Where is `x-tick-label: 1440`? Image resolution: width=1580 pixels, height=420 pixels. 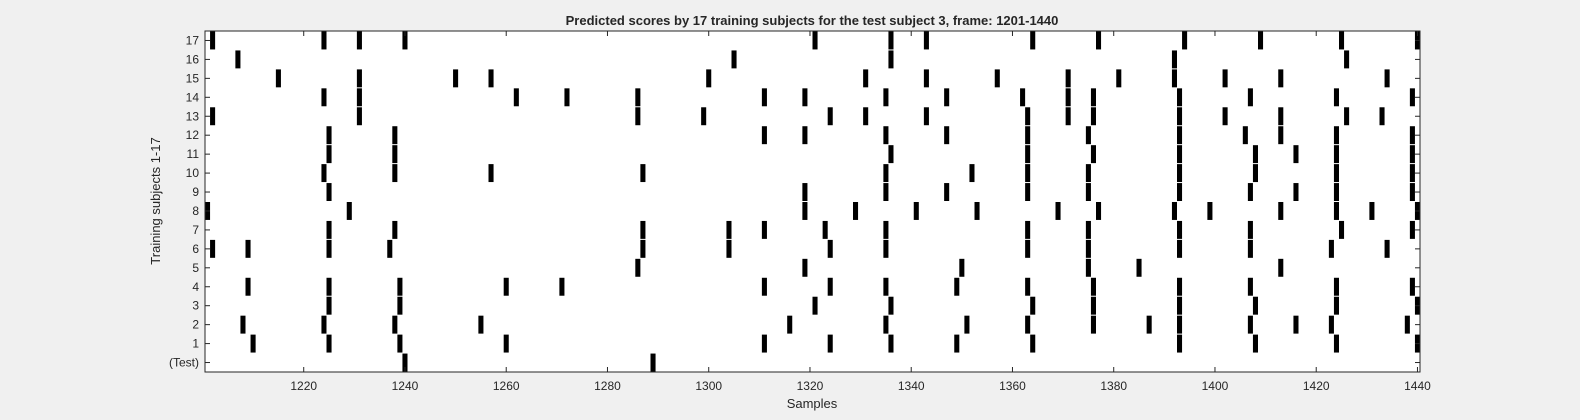 x-tick-label: 1440 is located at coordinates (1417, 386).